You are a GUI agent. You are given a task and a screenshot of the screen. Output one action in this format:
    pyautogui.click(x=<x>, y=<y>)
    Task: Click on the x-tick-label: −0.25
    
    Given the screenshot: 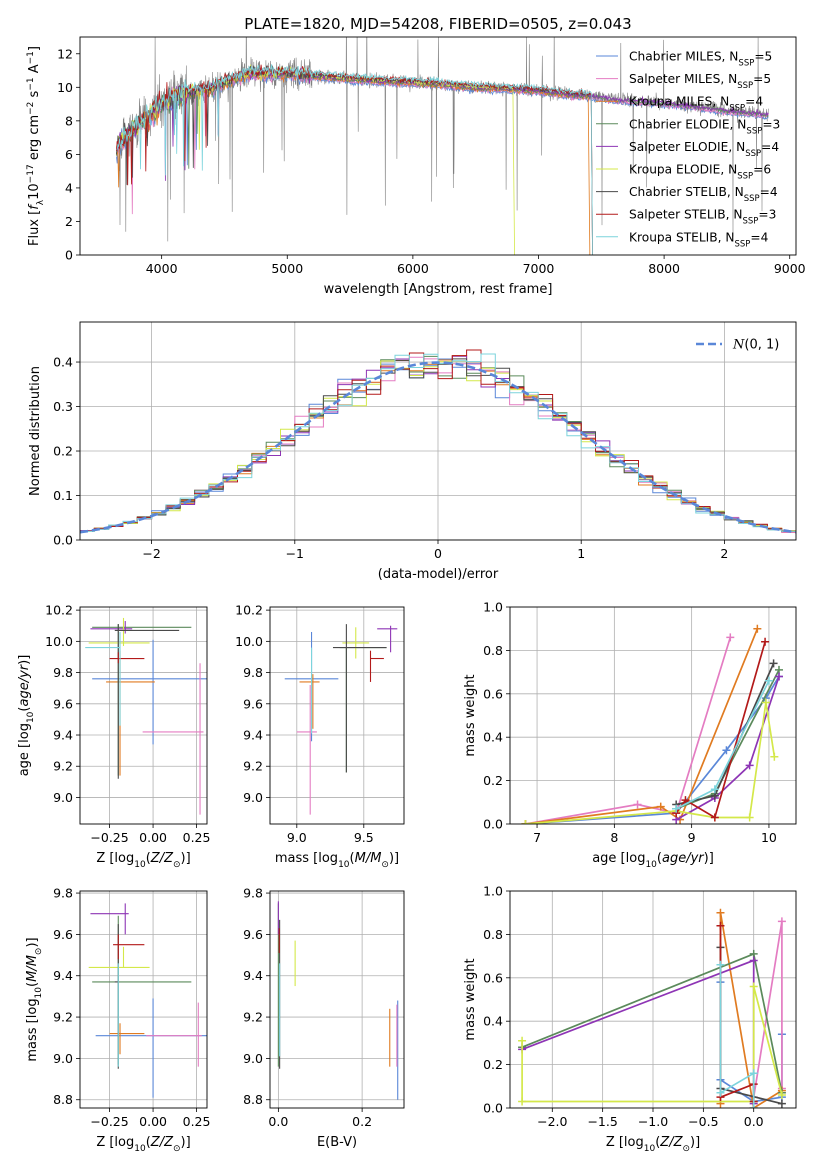 What is the action you would take?
    pyautogui.click(x=109, y=1121)
    